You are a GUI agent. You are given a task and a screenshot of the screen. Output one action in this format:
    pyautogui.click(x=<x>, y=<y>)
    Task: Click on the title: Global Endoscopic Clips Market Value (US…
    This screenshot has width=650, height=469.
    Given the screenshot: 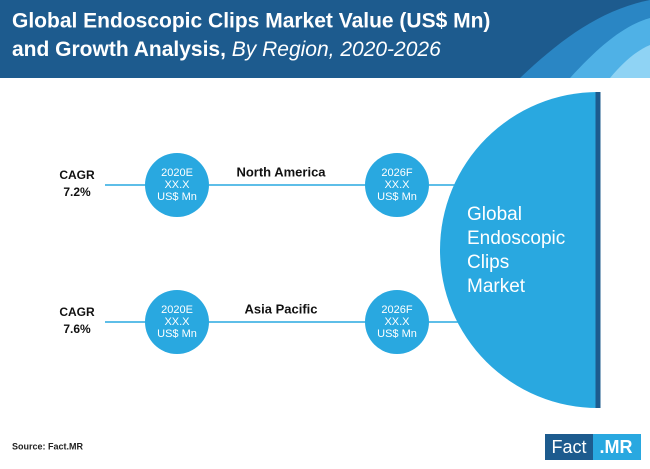 What is the action you would take?
    pyautogui.click(x=251, y=21)
    